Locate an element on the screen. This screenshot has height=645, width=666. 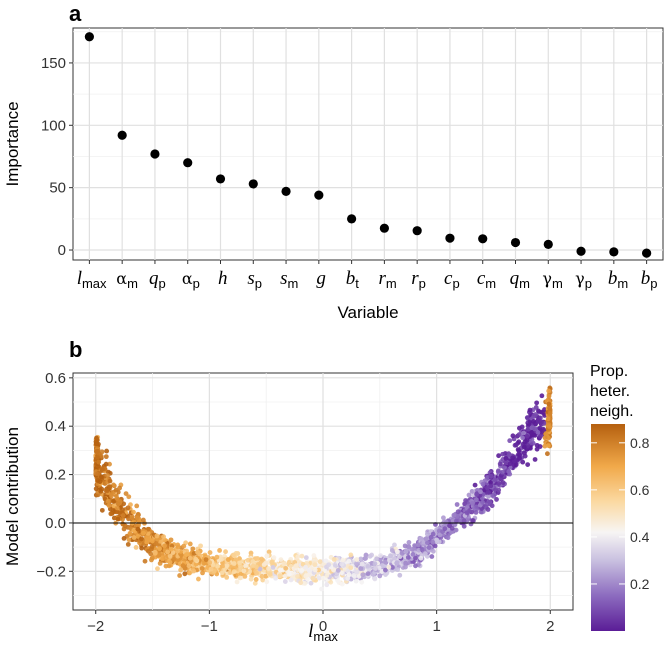
color-legend: Prop. heter. neigh. 0.2 0.4 0.6 0.8 is located at coordinates (620, 497).